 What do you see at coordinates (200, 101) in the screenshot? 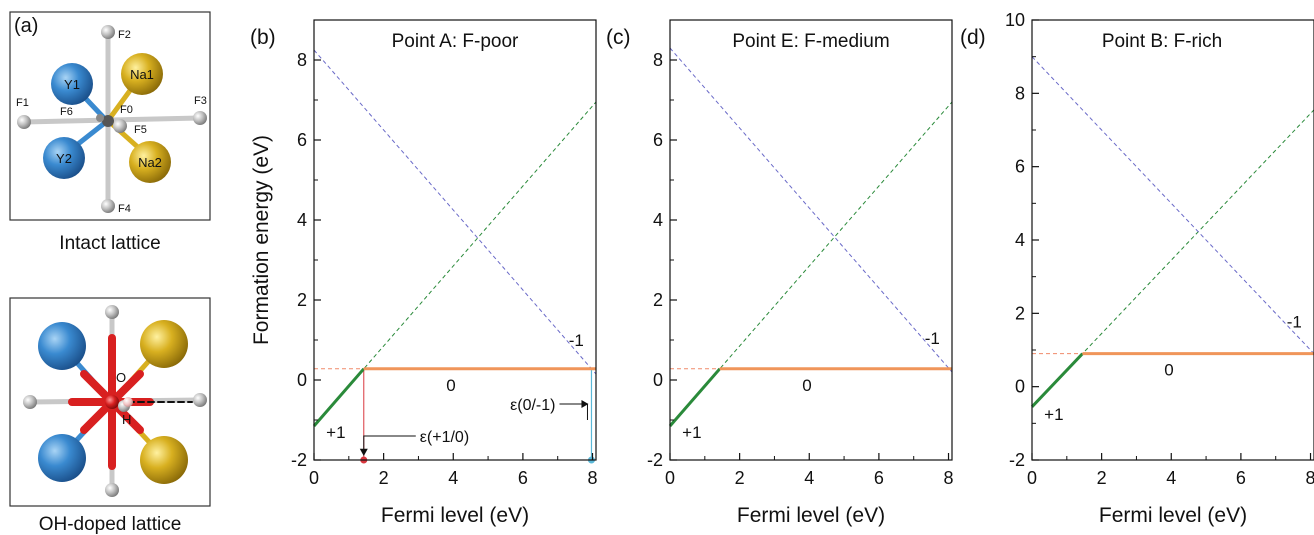
I see `atom-label-f3: F3` at bounding box center [200, 101].